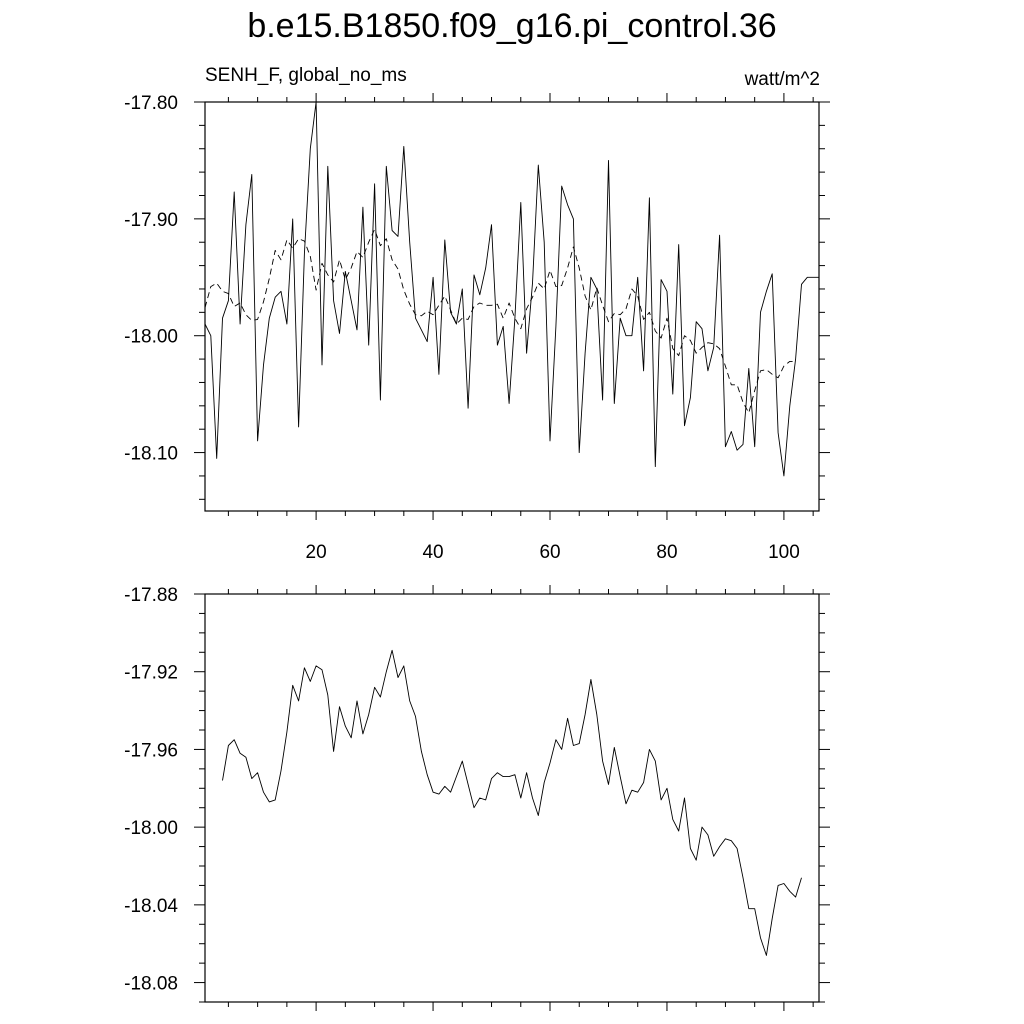  Describe the element at coordinates (784, 552) in the screenshot. I see `x-tick-label: 100` at that location.